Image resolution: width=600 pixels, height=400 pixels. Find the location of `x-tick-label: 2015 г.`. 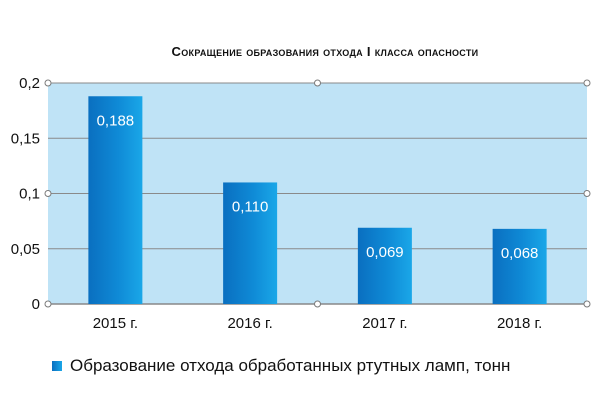

x-tick-label: 2015 г. is located at coordinates (115, 323).